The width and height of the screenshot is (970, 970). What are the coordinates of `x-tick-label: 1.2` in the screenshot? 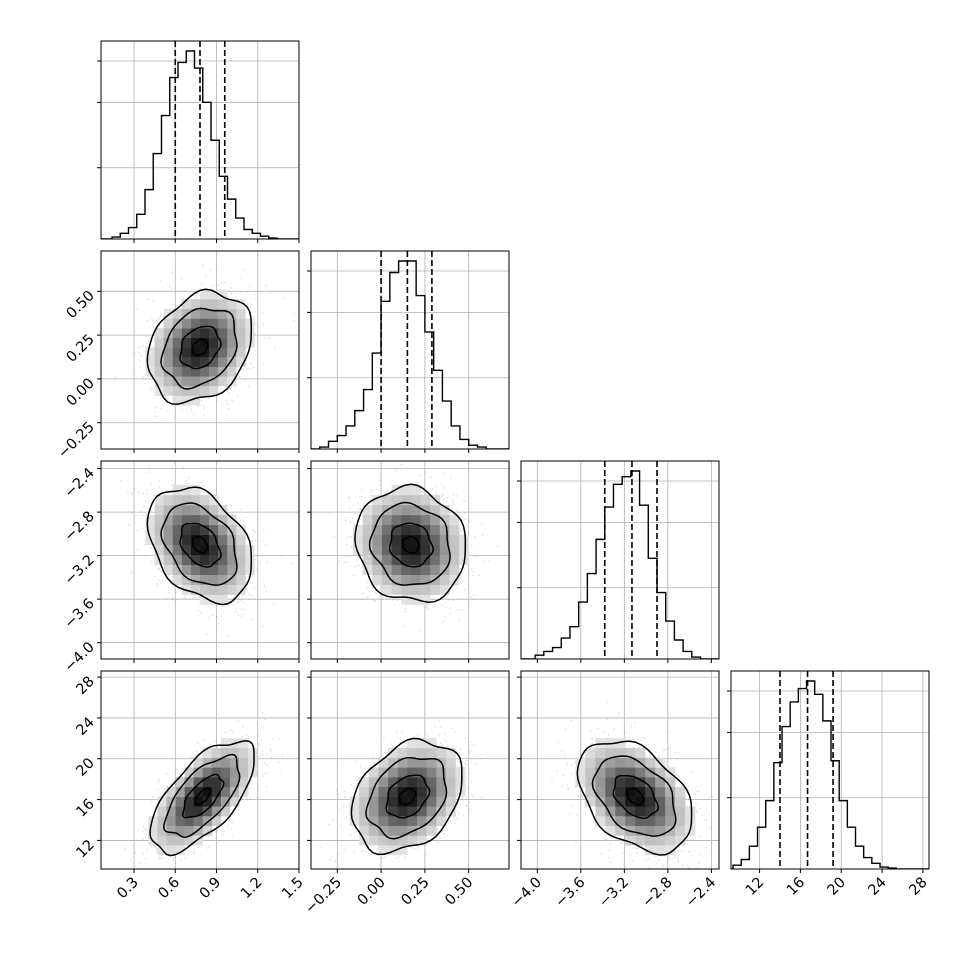 It's located at (252, 889).